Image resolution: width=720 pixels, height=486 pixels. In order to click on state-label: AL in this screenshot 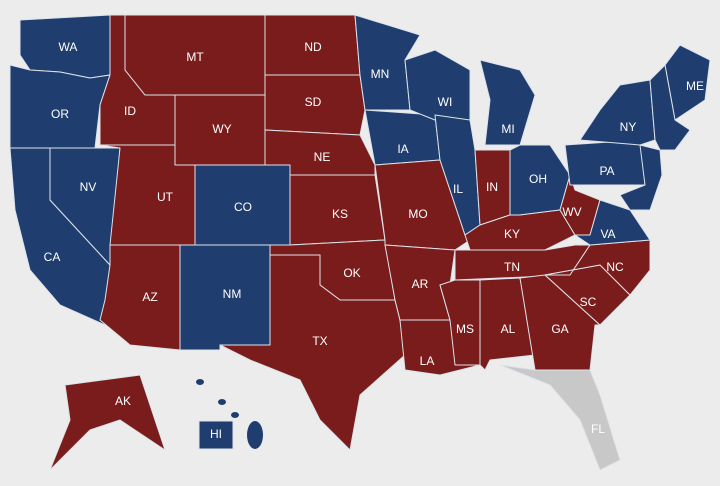, I will do `click(508, 329)`.